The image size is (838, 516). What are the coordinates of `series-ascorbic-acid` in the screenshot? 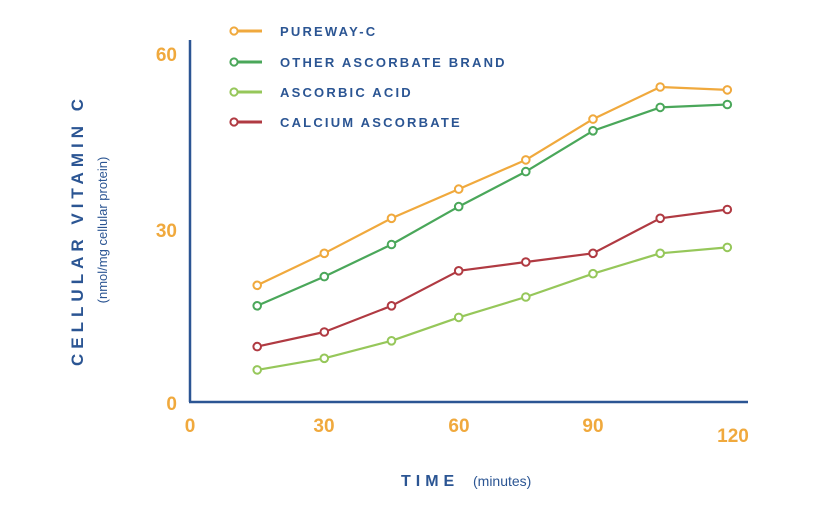 It's located at (492, 308).